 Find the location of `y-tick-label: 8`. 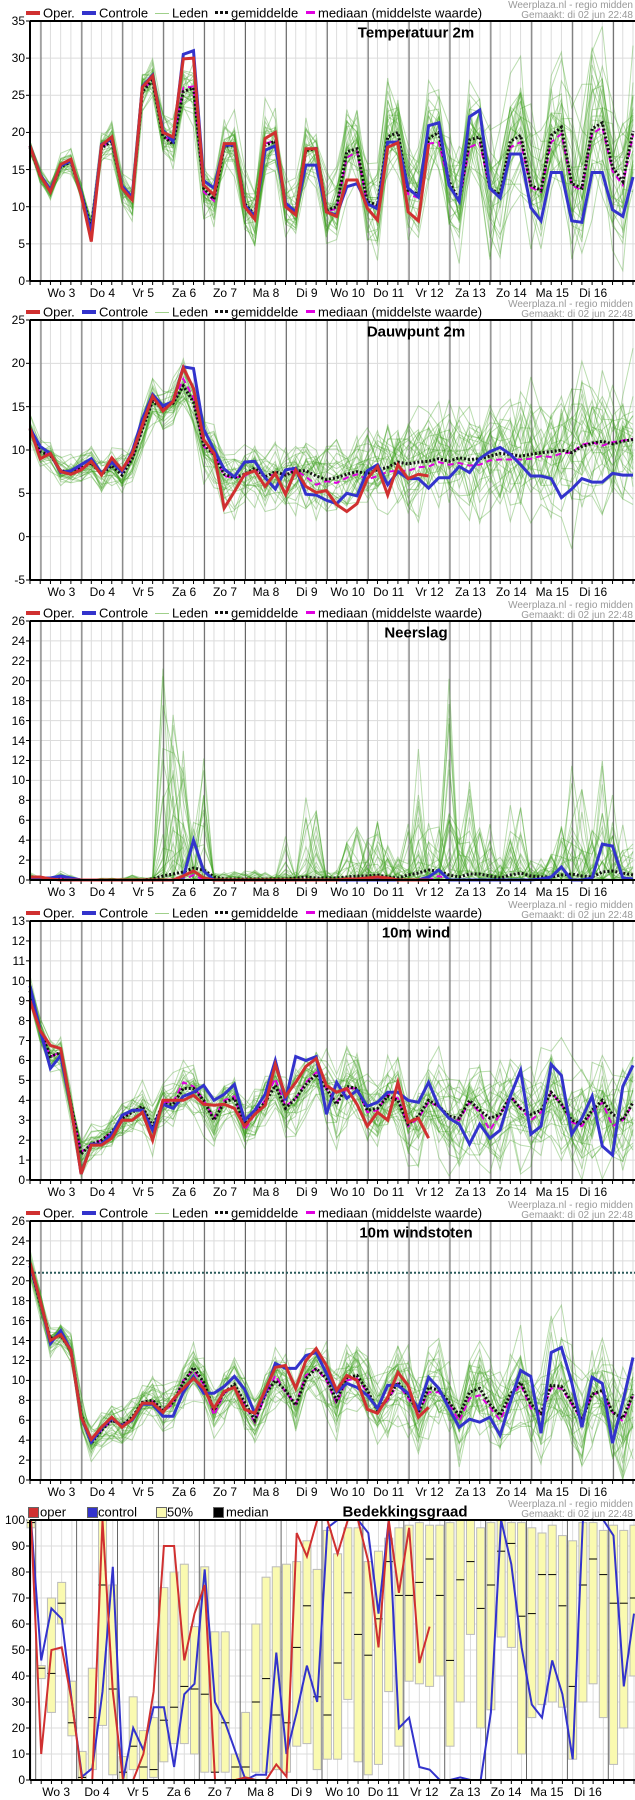

y-tick-label: 8 is located at coordinates (21, 1400).